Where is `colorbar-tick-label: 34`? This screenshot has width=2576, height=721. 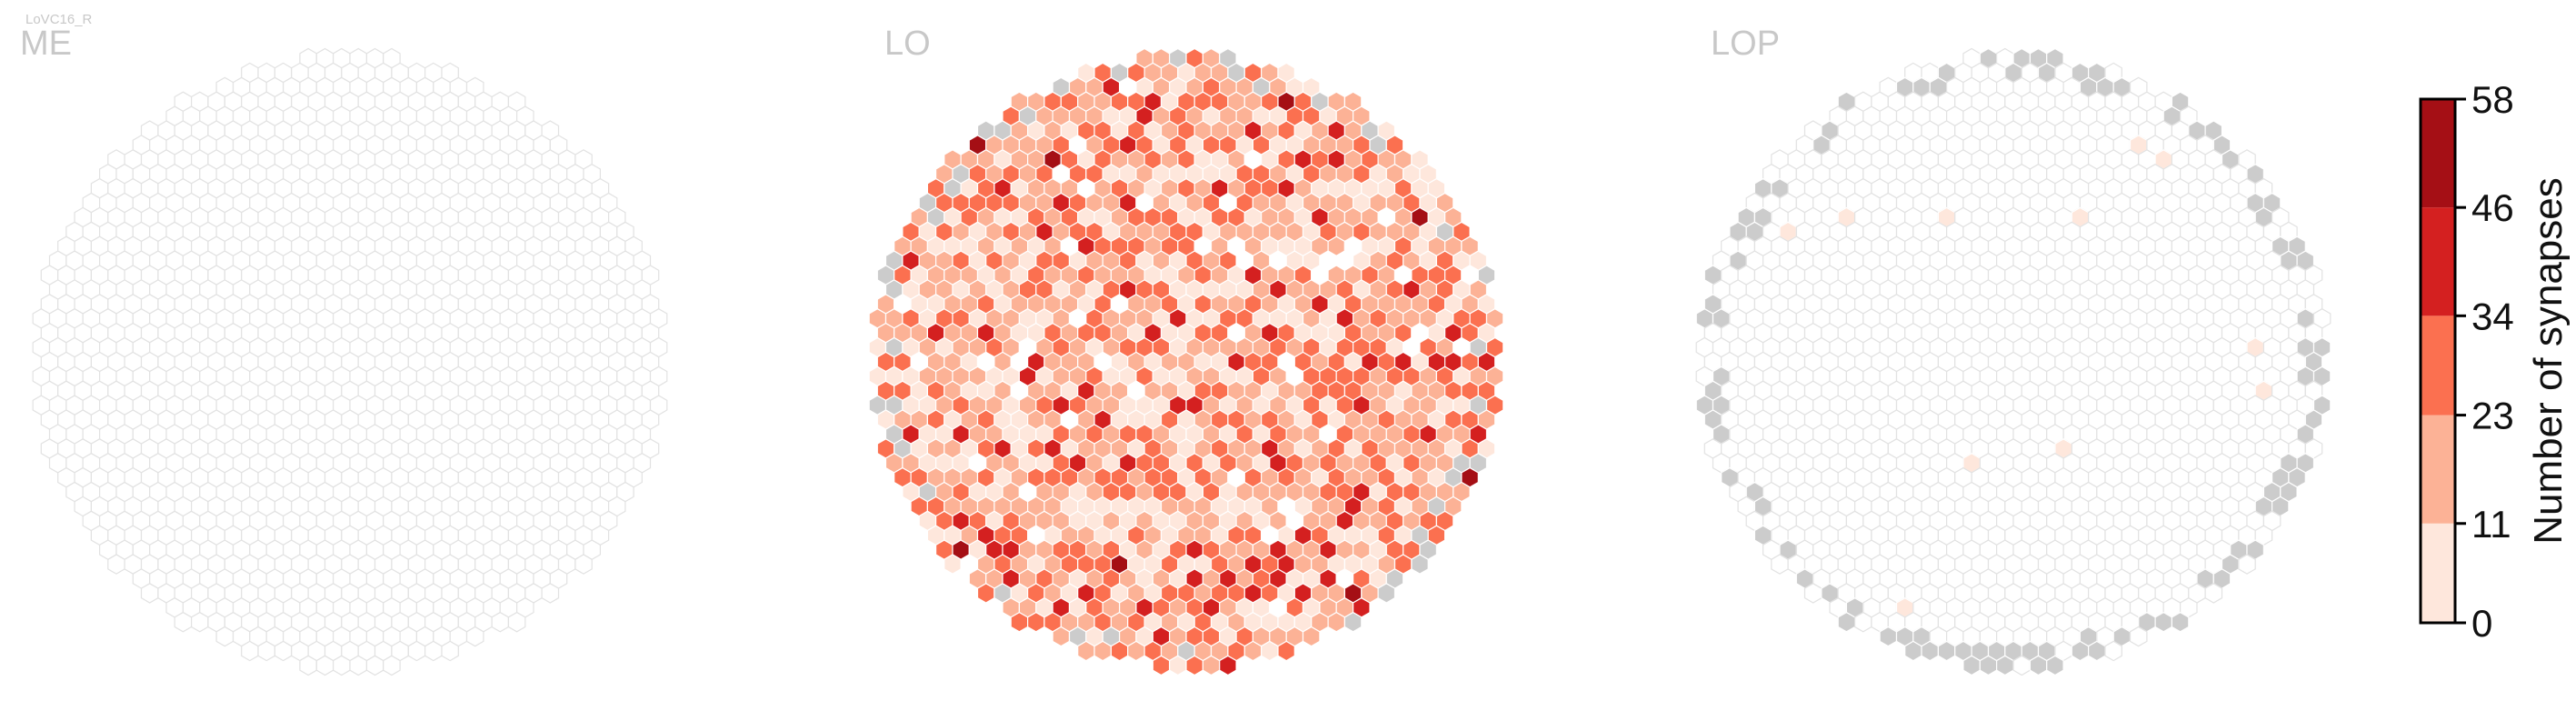
colorbar-tick-label: 34 is located at coordinates (2492, 316).